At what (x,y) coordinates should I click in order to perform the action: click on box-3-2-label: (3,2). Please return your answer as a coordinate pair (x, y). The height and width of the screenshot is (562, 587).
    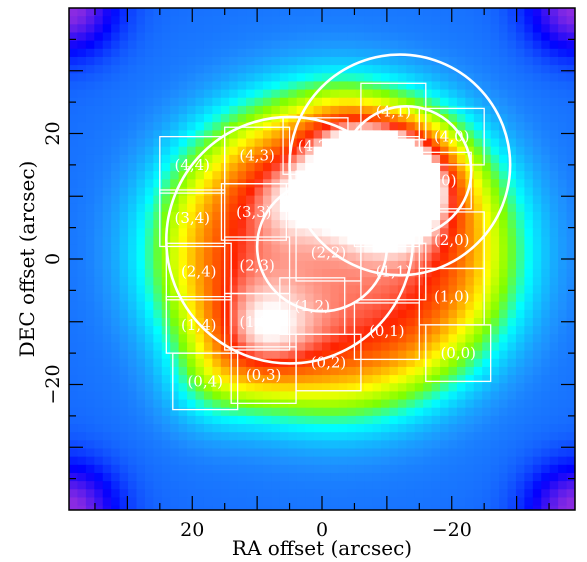
    Looking at the image, I should click on (329, 199).